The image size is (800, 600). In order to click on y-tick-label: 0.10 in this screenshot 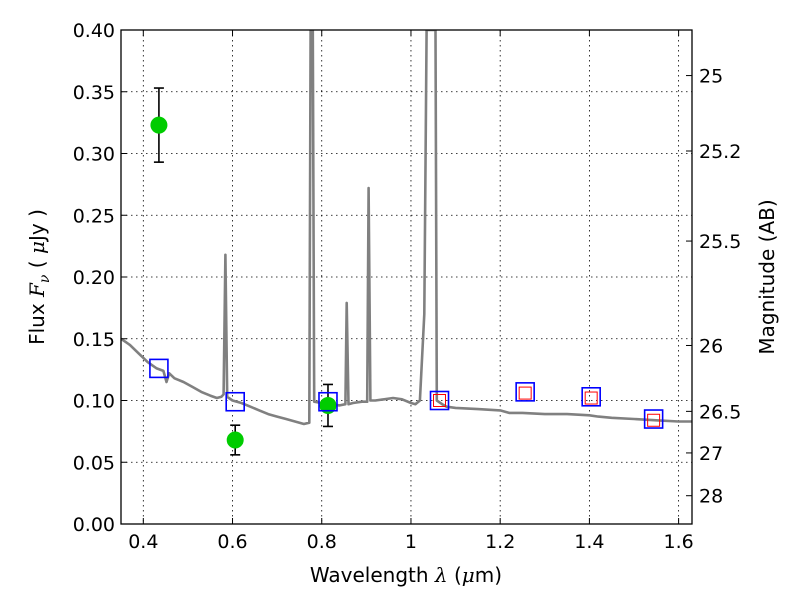, I will do `click(94, 402)`.